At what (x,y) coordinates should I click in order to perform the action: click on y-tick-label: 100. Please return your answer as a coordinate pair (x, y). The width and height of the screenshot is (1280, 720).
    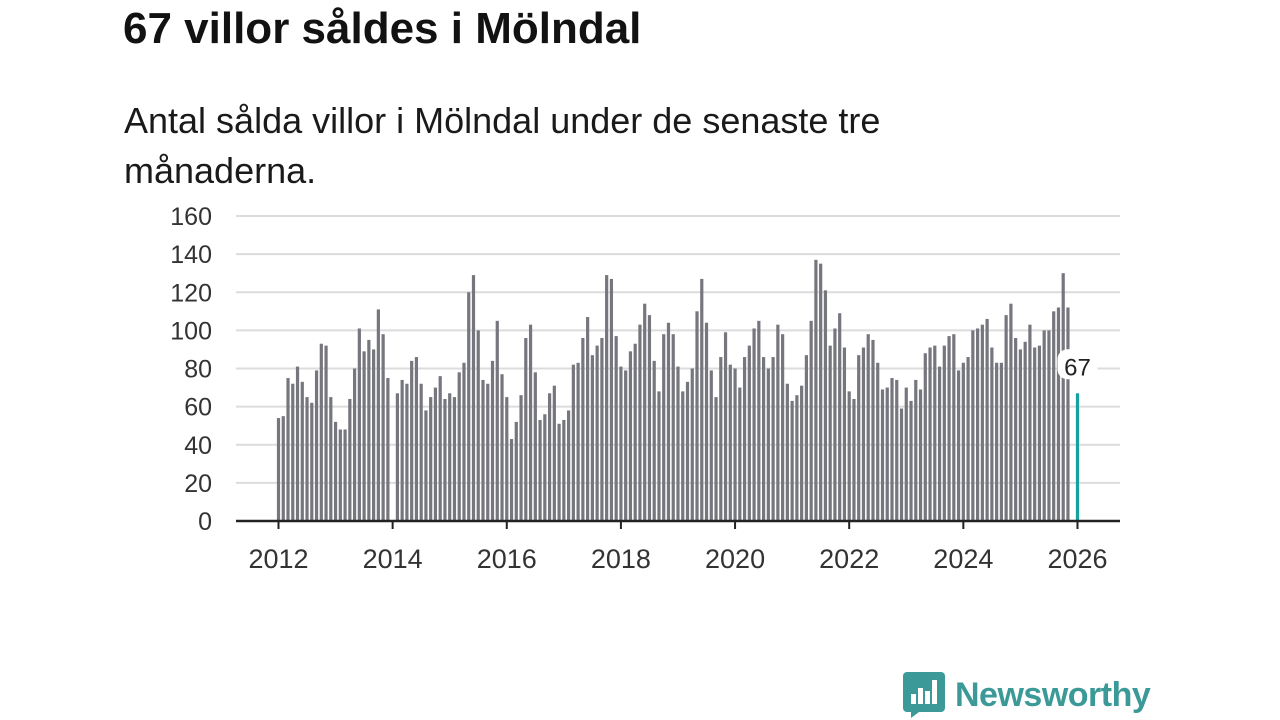
    Looking at the image, I should click on (191, 331).